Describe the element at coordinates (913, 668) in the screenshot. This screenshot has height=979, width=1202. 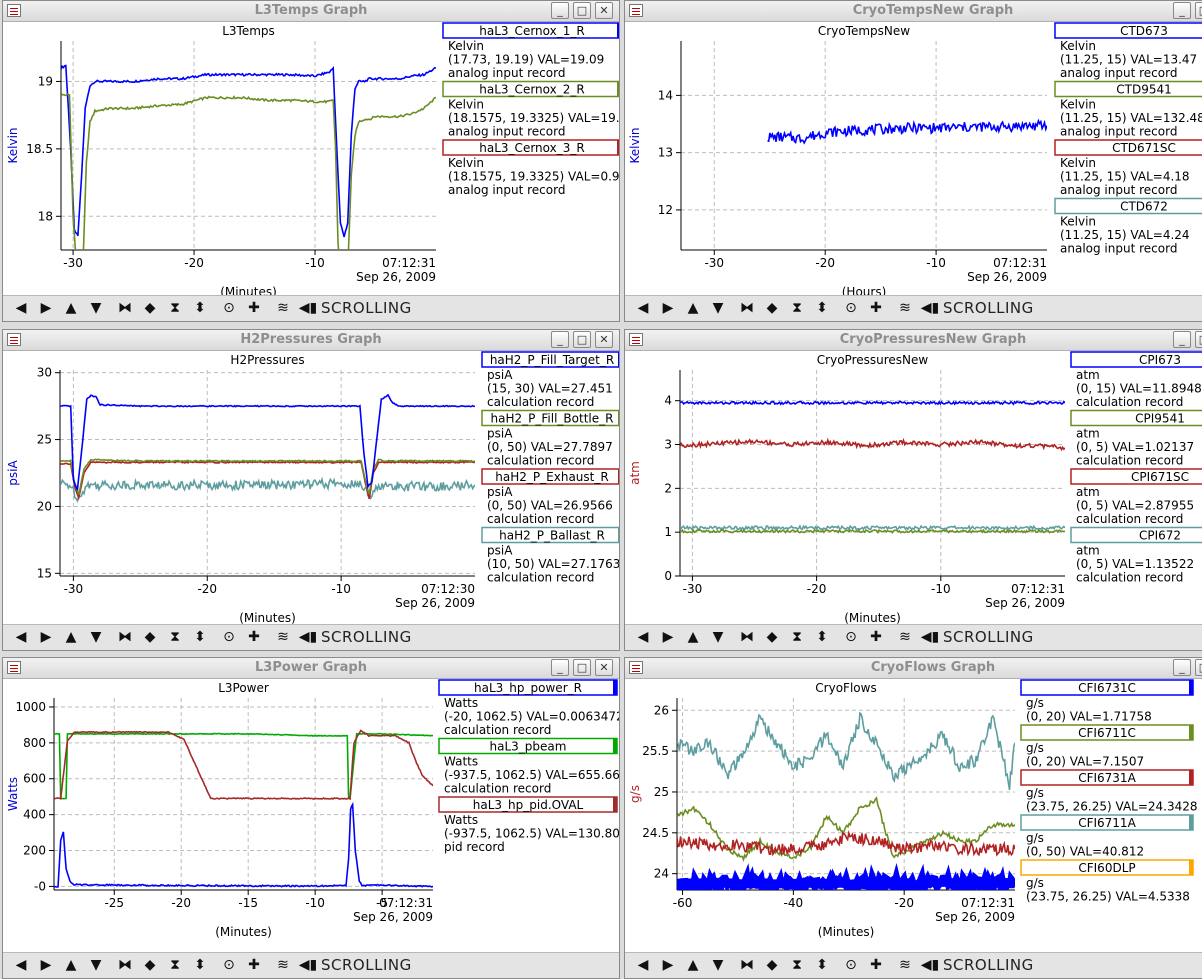
I see `title-bar: CryoFlows Graph_□✕` at that location.